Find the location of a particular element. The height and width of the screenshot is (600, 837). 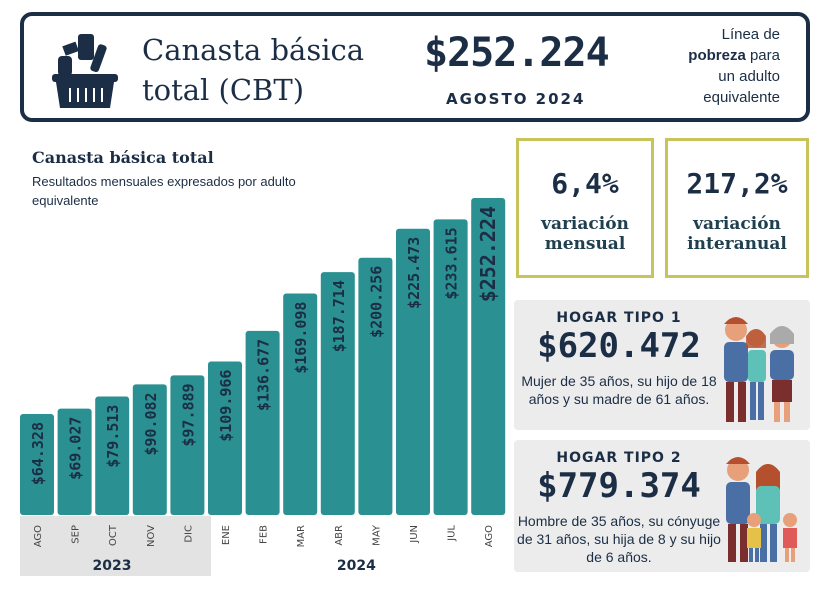

bar-value-label: $136.677 is located at coordinates (264, 375).